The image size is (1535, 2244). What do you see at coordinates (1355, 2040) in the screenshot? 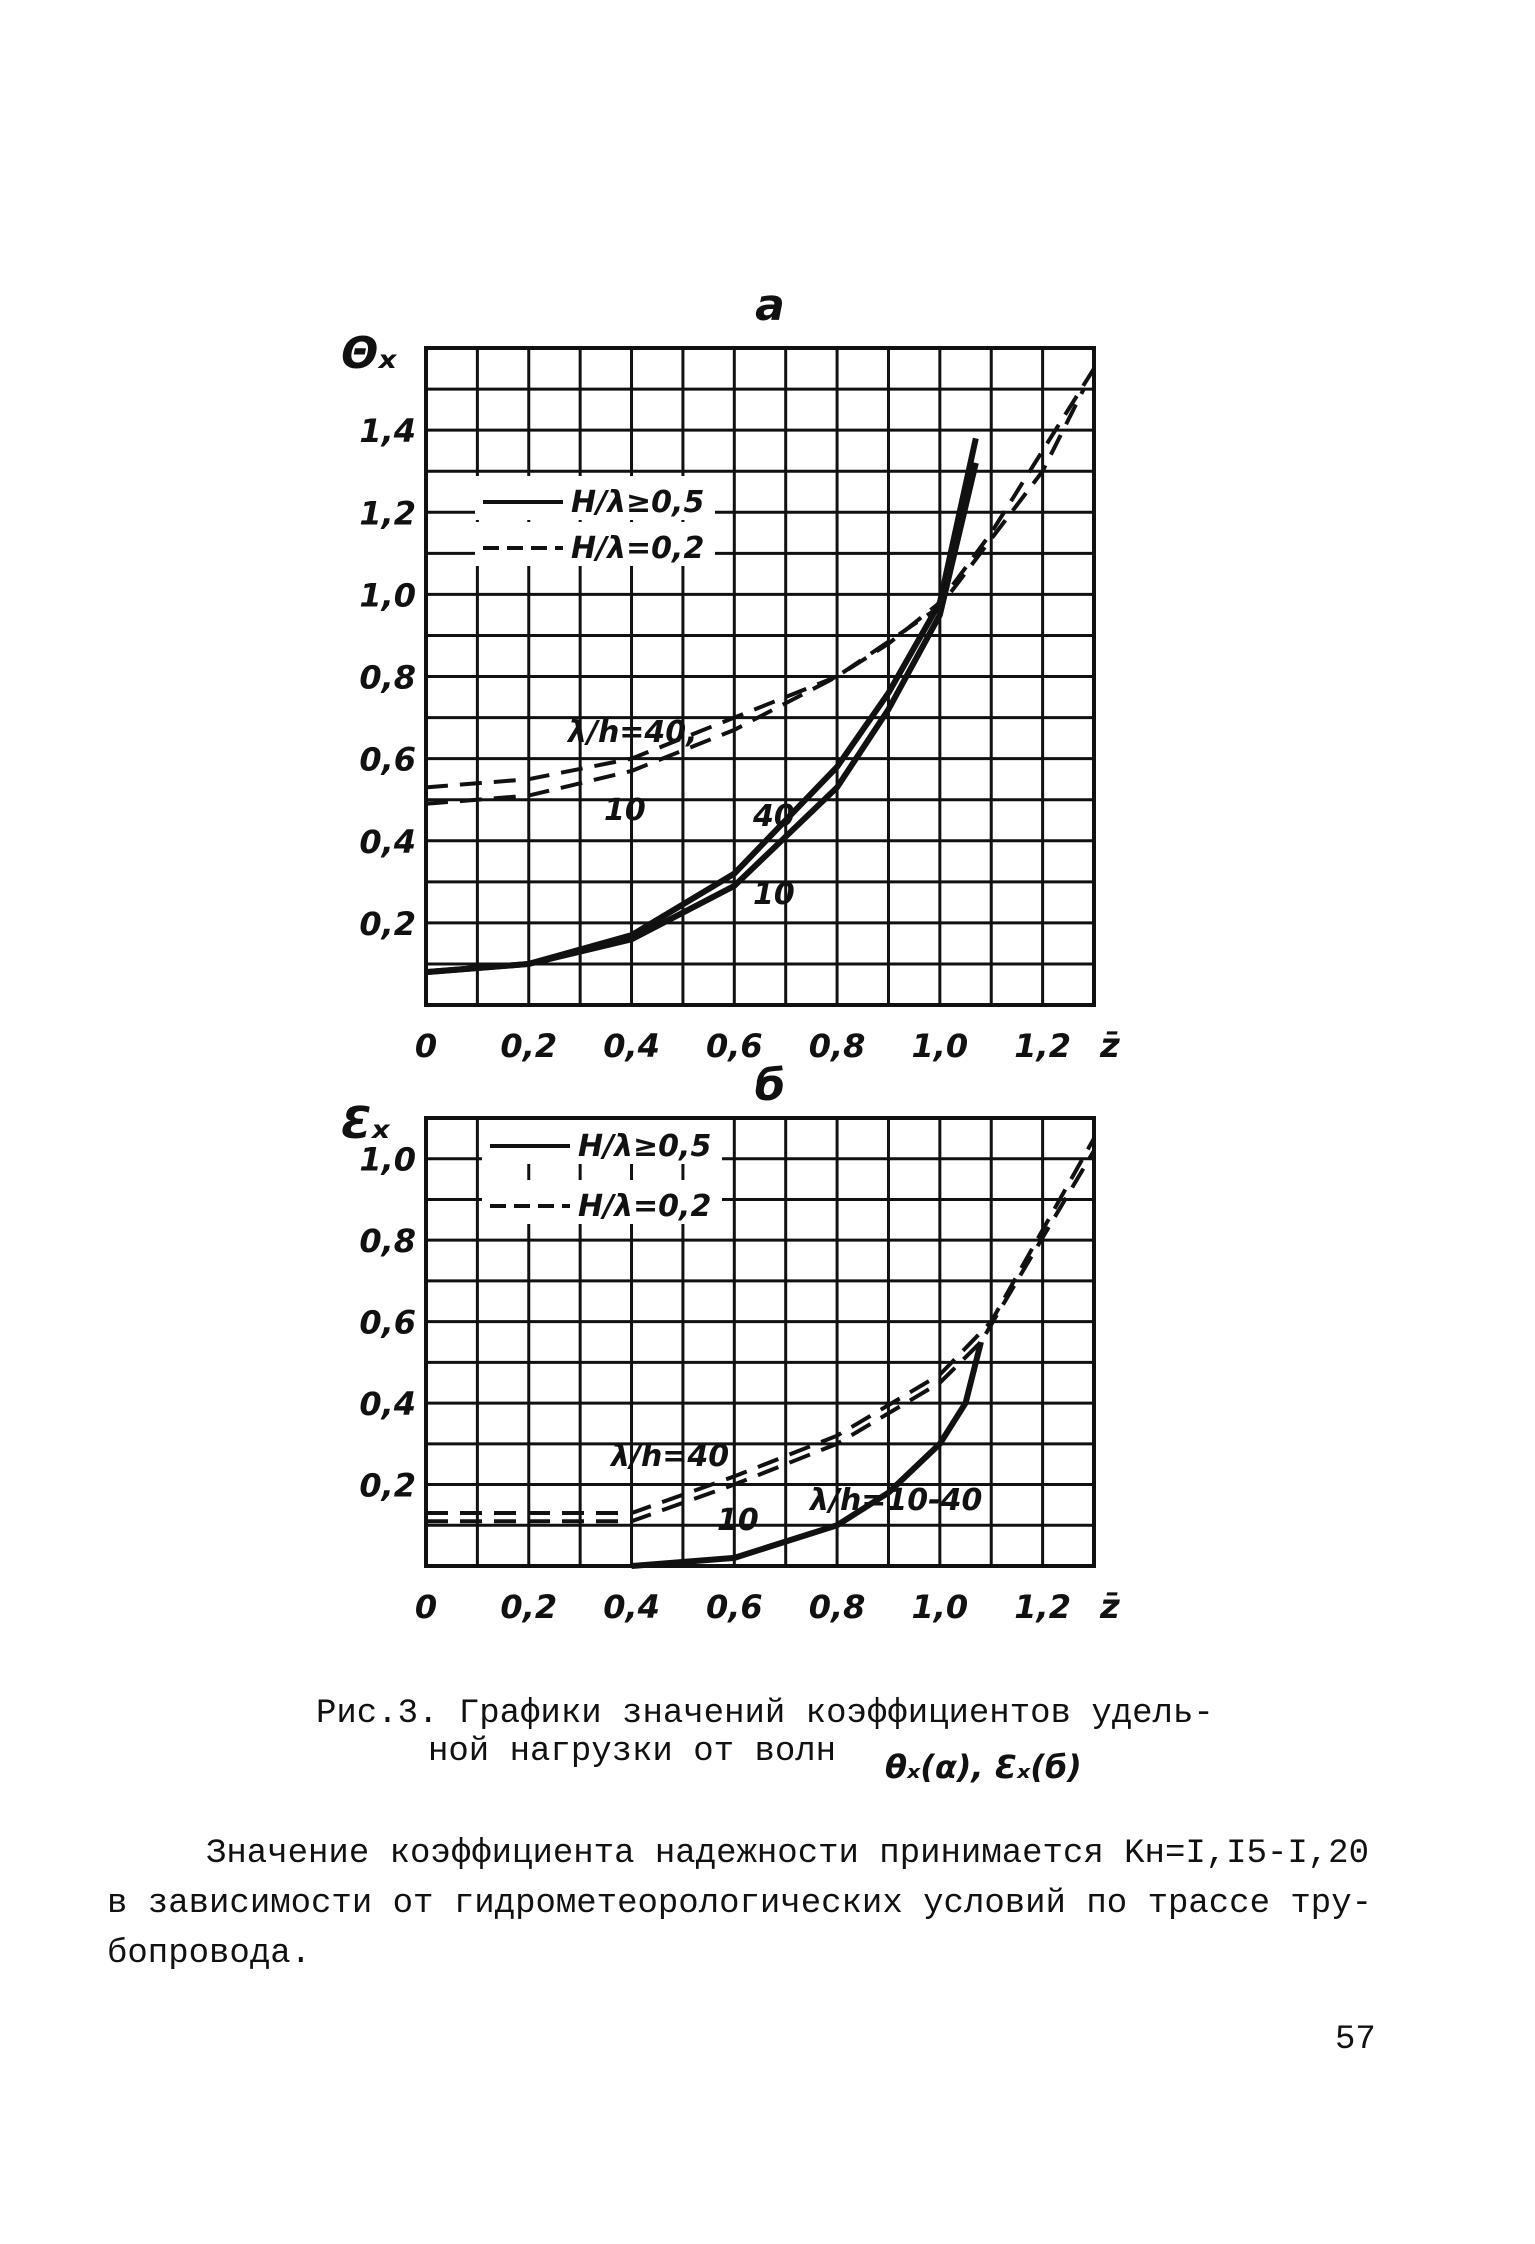
I see `page-number: 57` at bounding box center [1355, 2040].